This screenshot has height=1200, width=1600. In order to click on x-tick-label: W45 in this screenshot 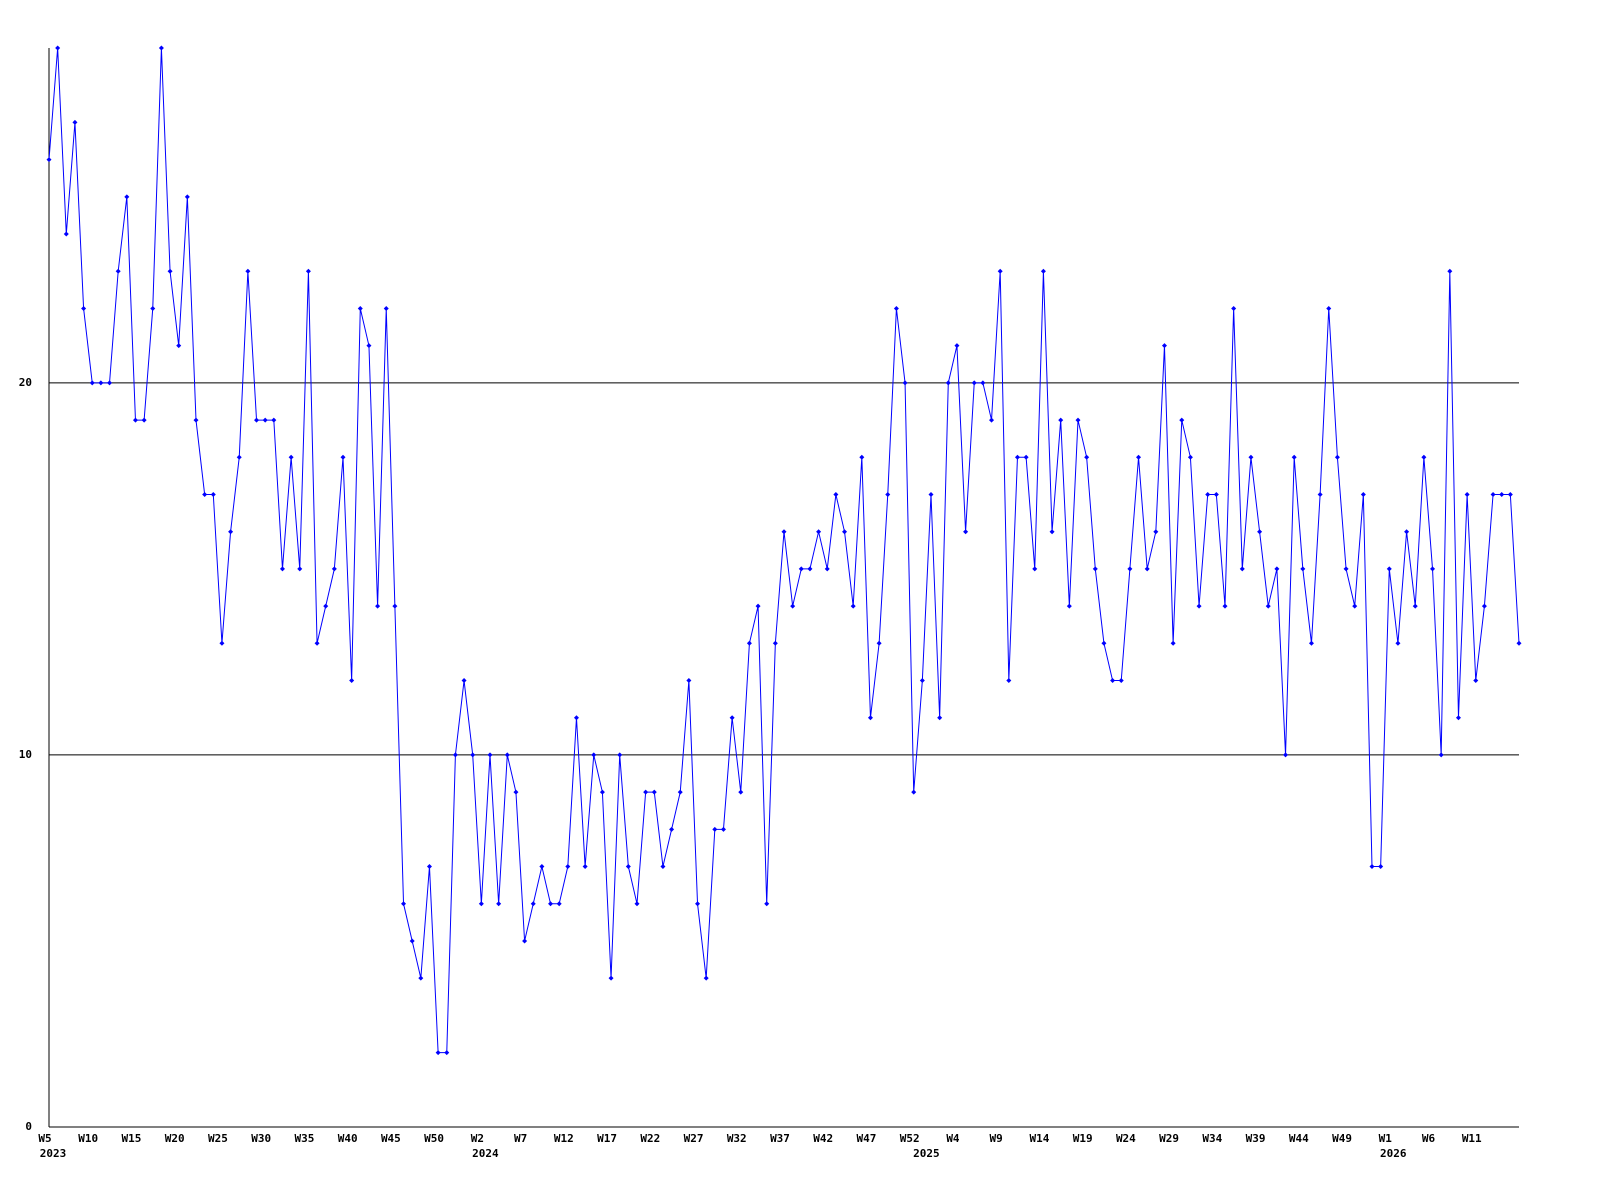, I will do `click(391, 1138)`.